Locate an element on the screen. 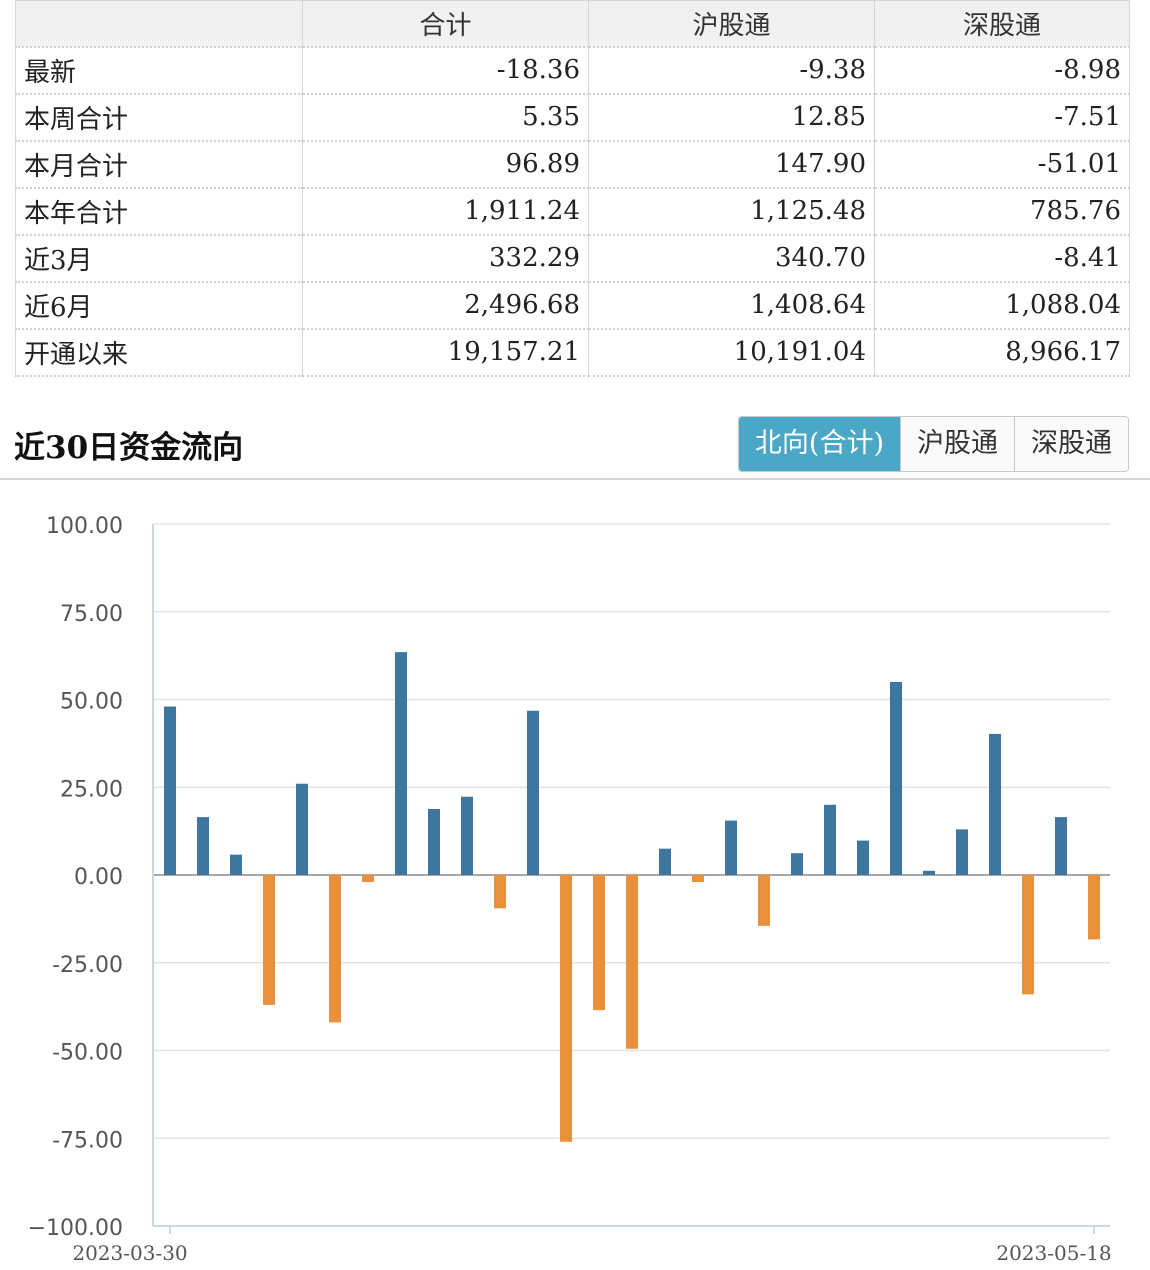  cell-shanghai: 340.70 is located at coordinates (731, 257).